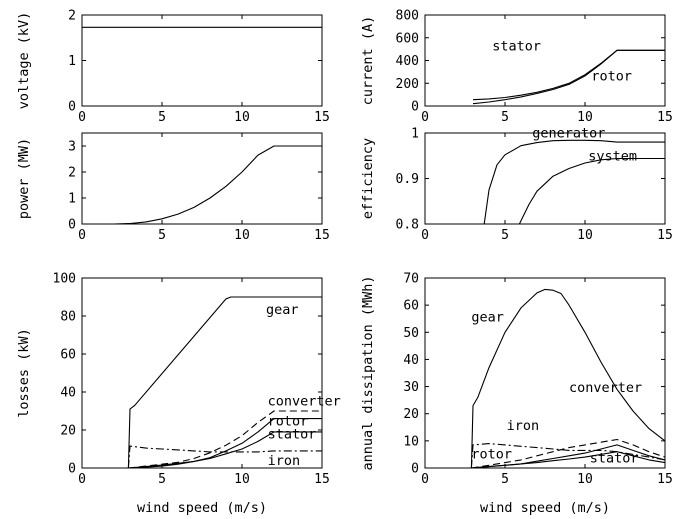 This screenshot has height=519, width=686. Describe the element at coordinates (665, 235) in the screenshot. I see `efficiency-xtick-label: 15` at that location.